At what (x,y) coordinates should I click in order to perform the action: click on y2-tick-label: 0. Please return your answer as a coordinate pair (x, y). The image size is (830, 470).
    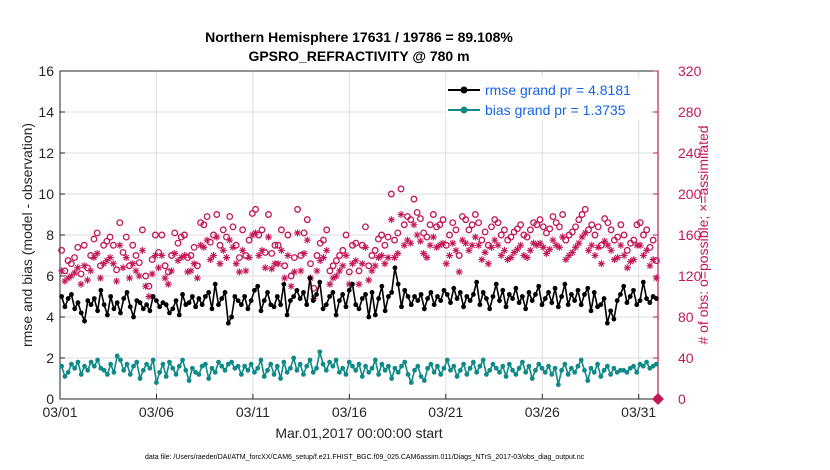
    Looking at the image, I should click on (682, 399).